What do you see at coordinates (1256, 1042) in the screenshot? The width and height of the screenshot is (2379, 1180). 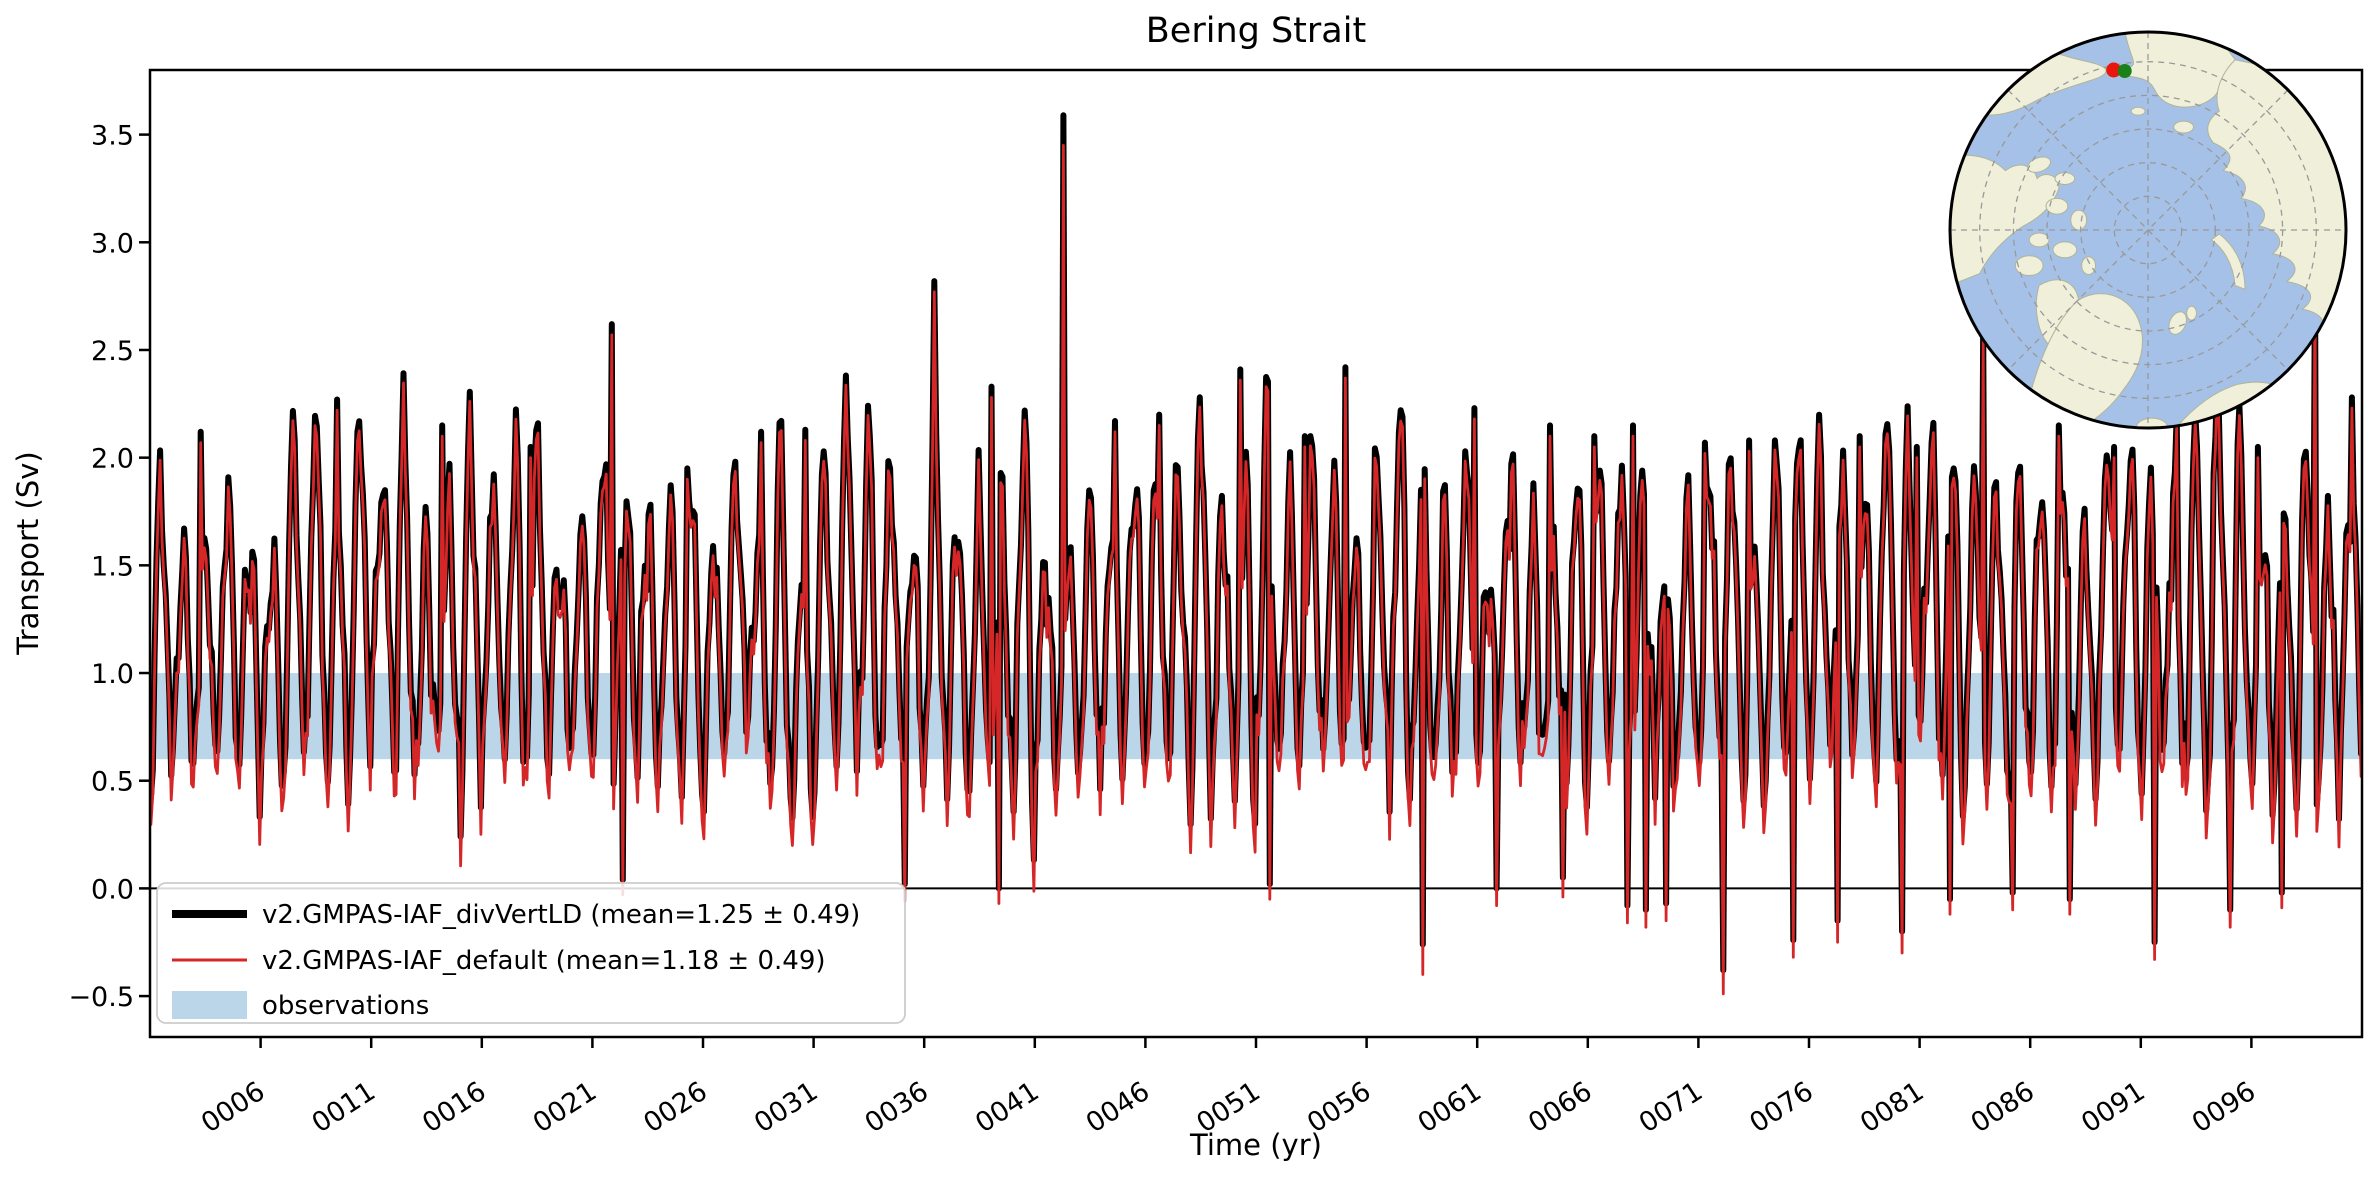 I see `x-tick-marks` at bounding box center [1256, 1042].